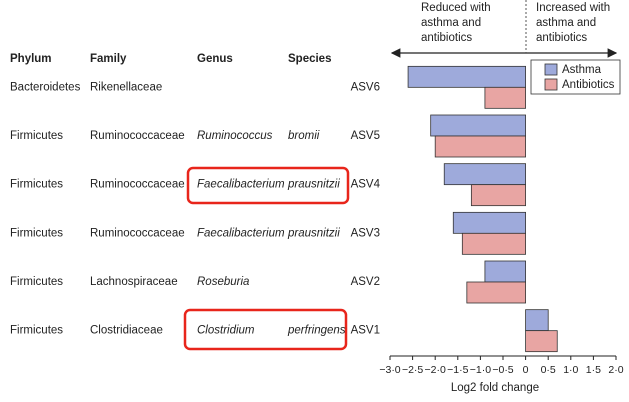 This screenshot has height=402, width=629. Describe the element at coordinates (215, 59) in the screenshot. I see `column-header: Genus` at that location.